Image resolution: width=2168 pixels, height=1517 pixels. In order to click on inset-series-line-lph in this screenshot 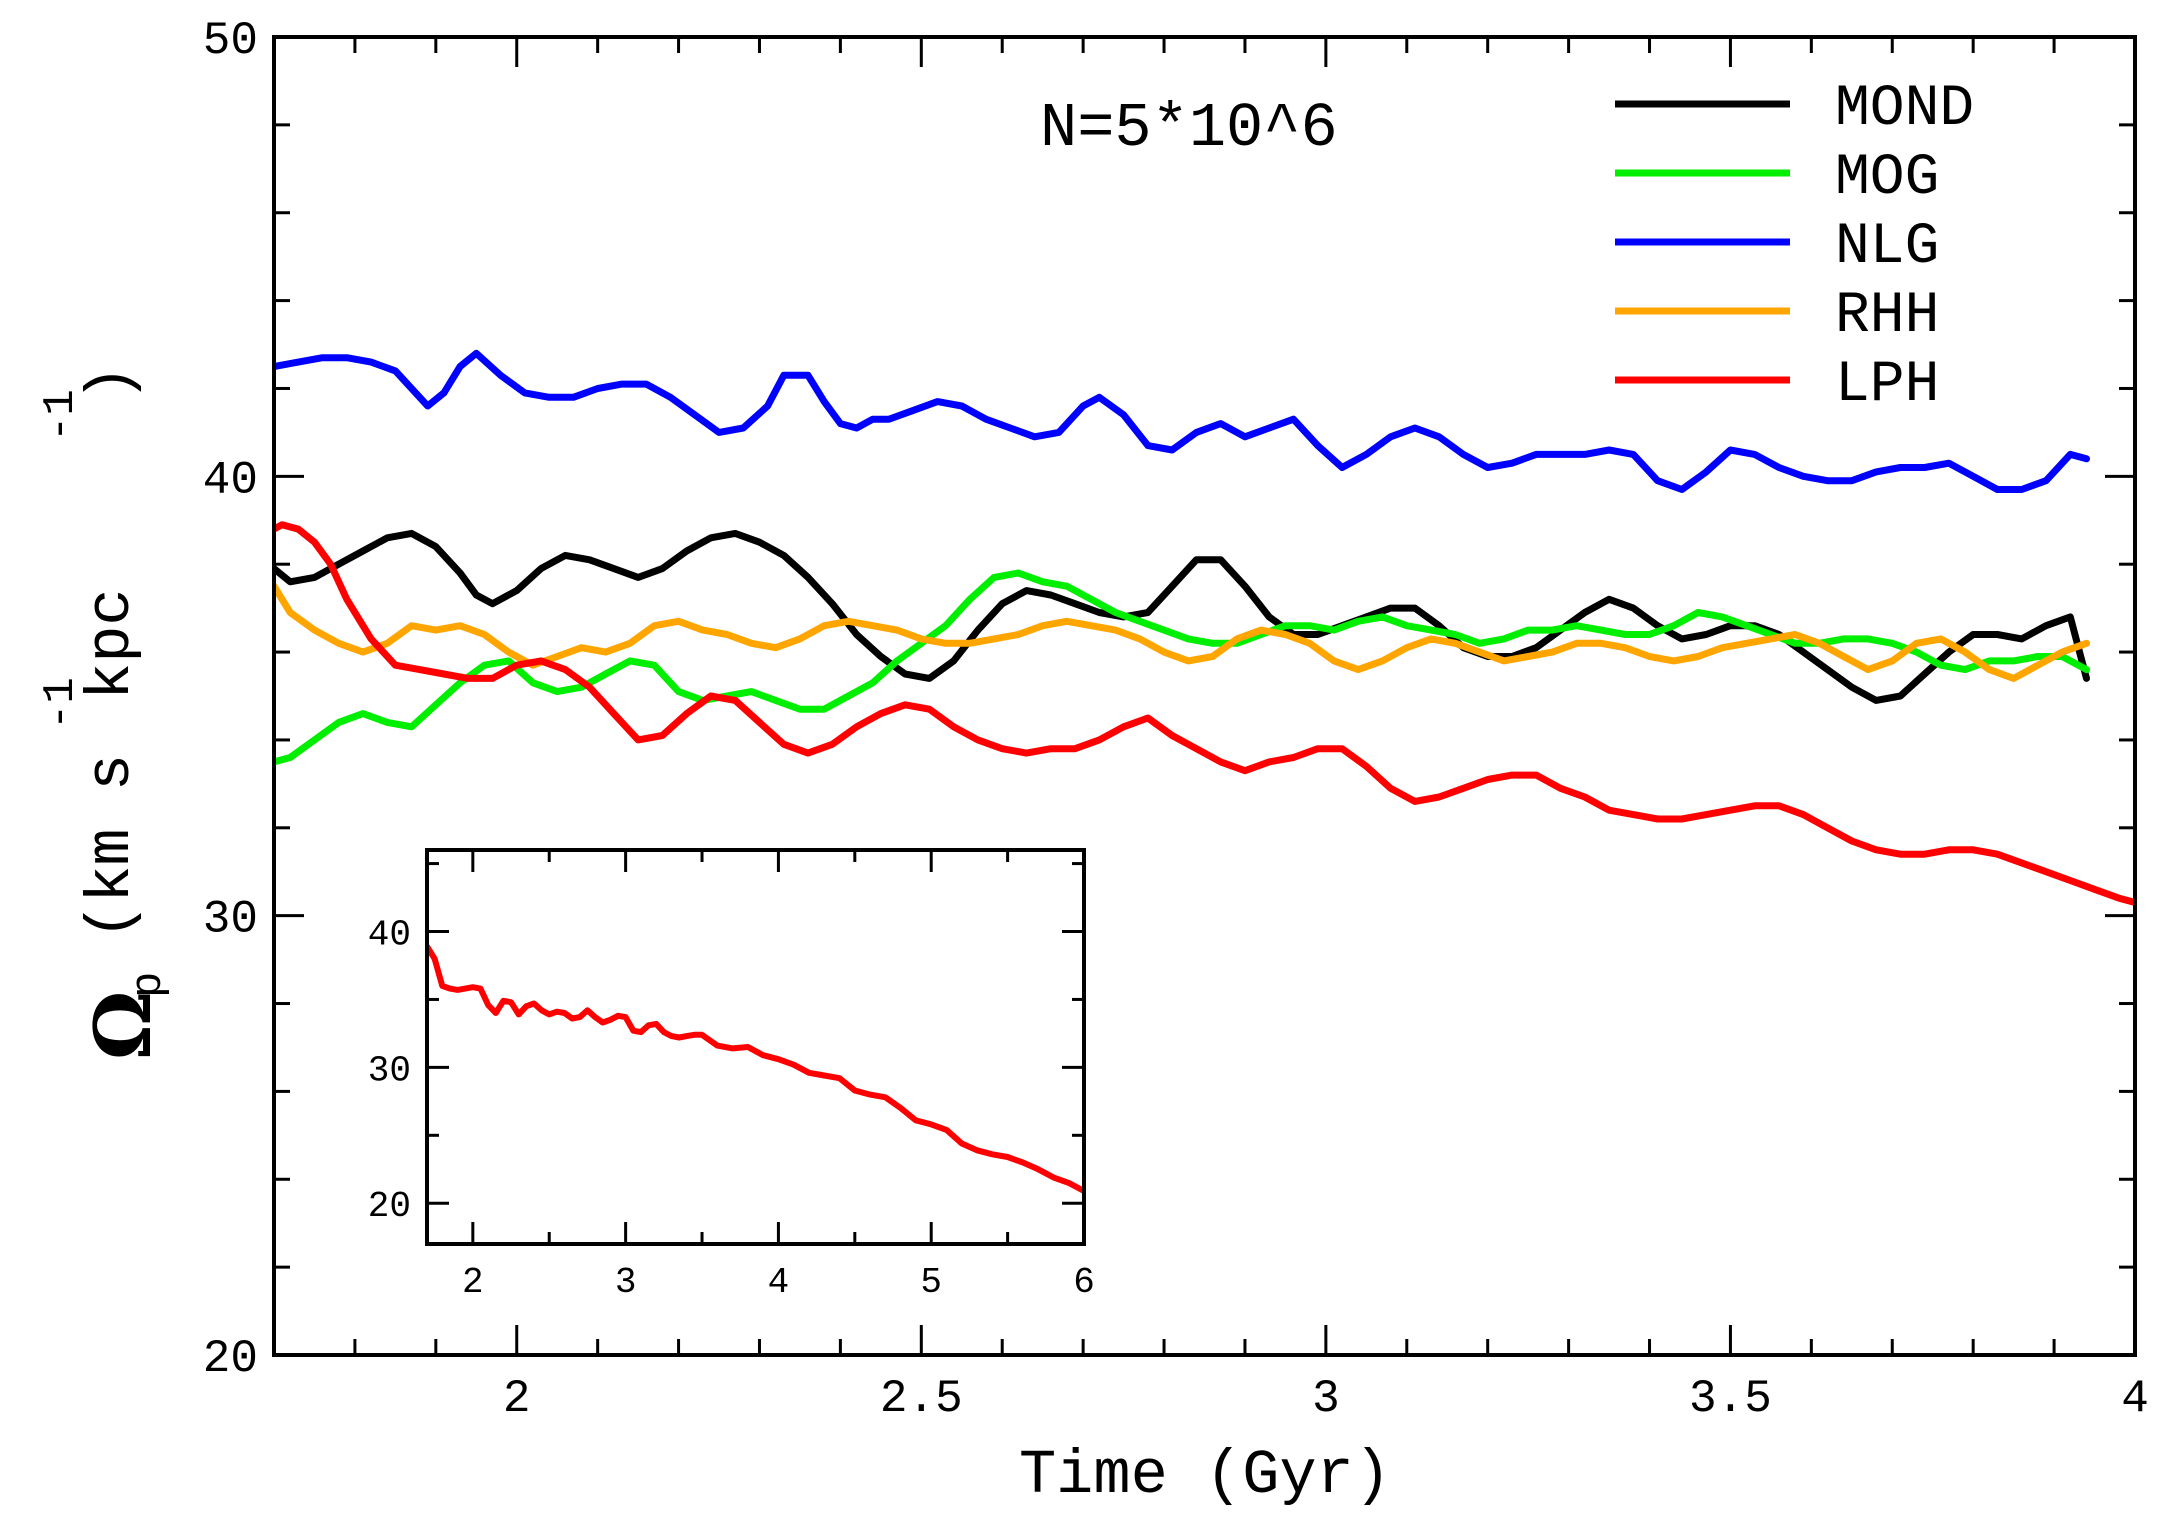, I will do `click(755, 1068)`.